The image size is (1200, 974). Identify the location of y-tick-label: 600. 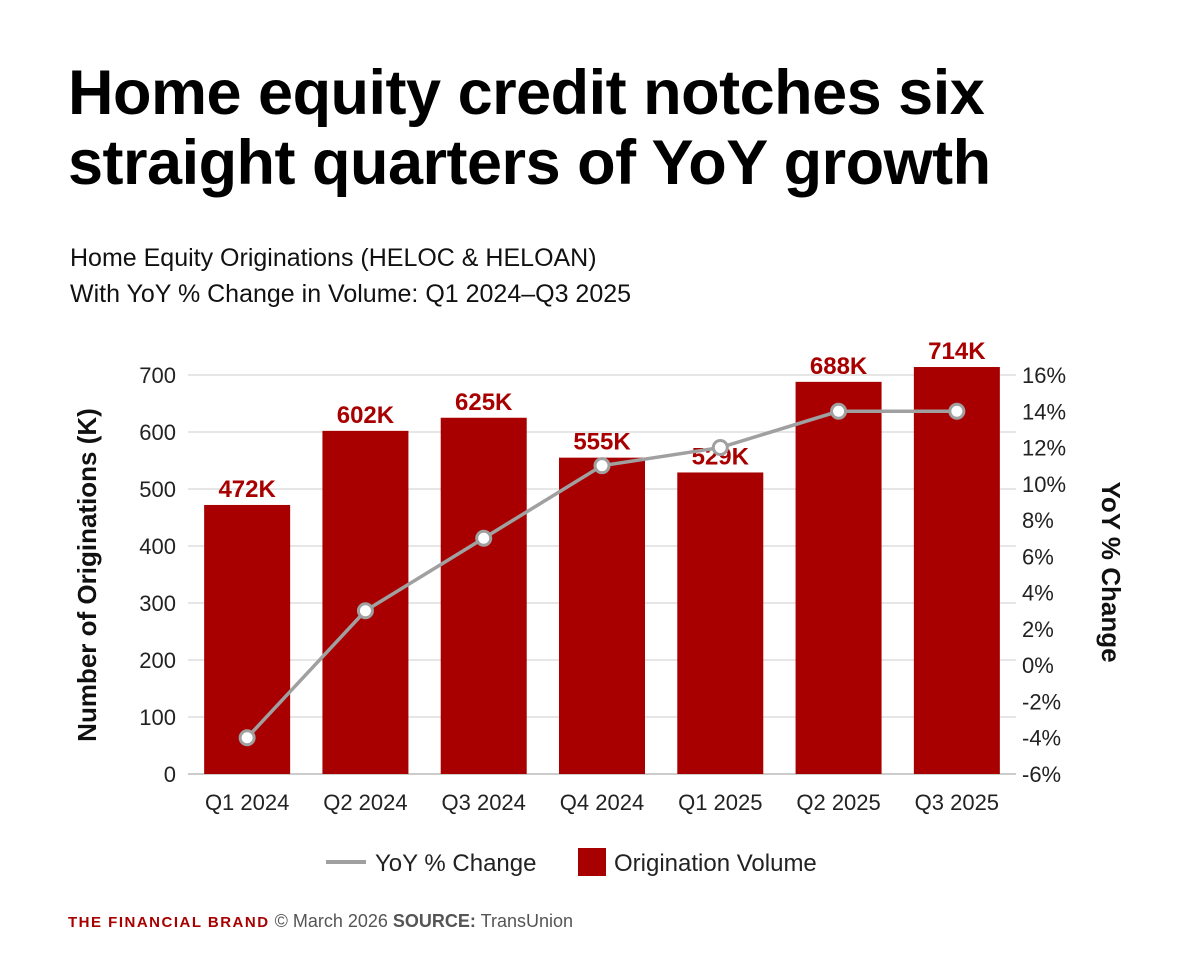
(157, 432).